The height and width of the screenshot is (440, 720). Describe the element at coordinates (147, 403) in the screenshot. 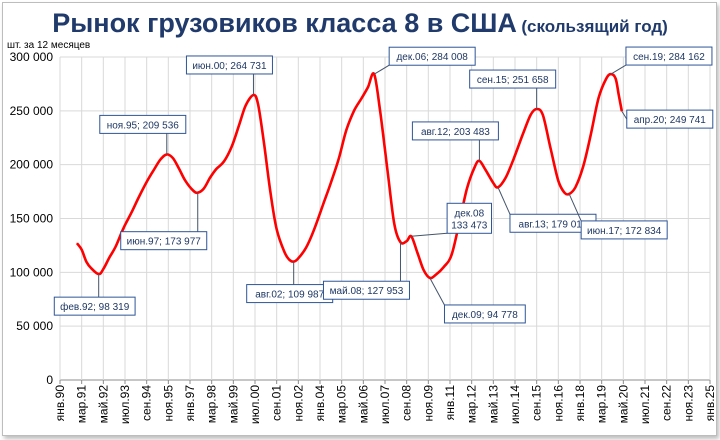

I see `x-tick-label: сен.94` at that location.